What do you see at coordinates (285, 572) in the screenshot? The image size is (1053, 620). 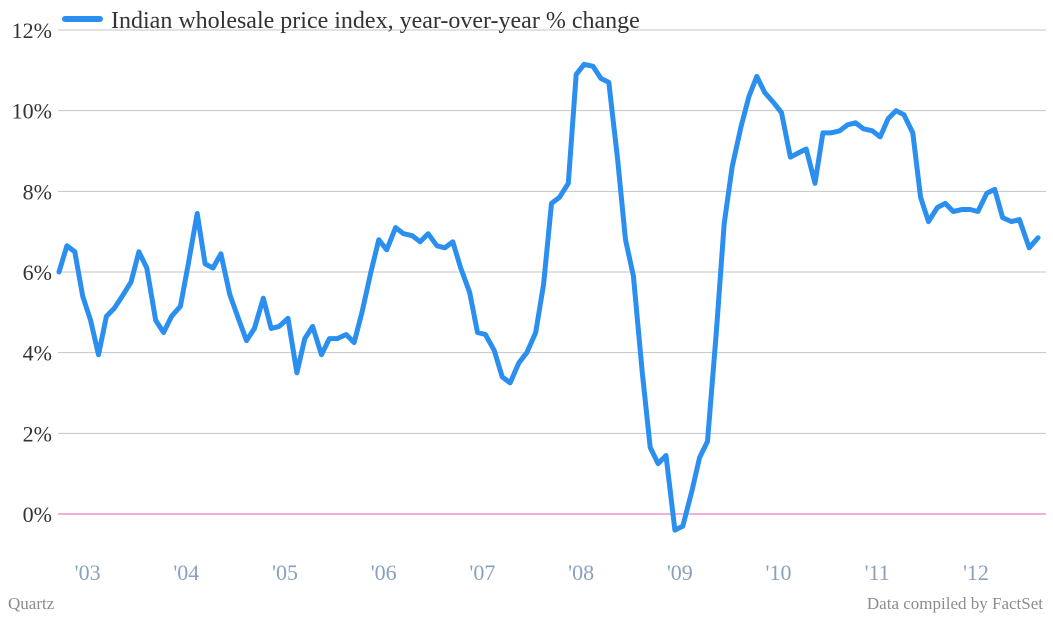 I see `x-tick-label: '05` at bounding box center [285, 572].